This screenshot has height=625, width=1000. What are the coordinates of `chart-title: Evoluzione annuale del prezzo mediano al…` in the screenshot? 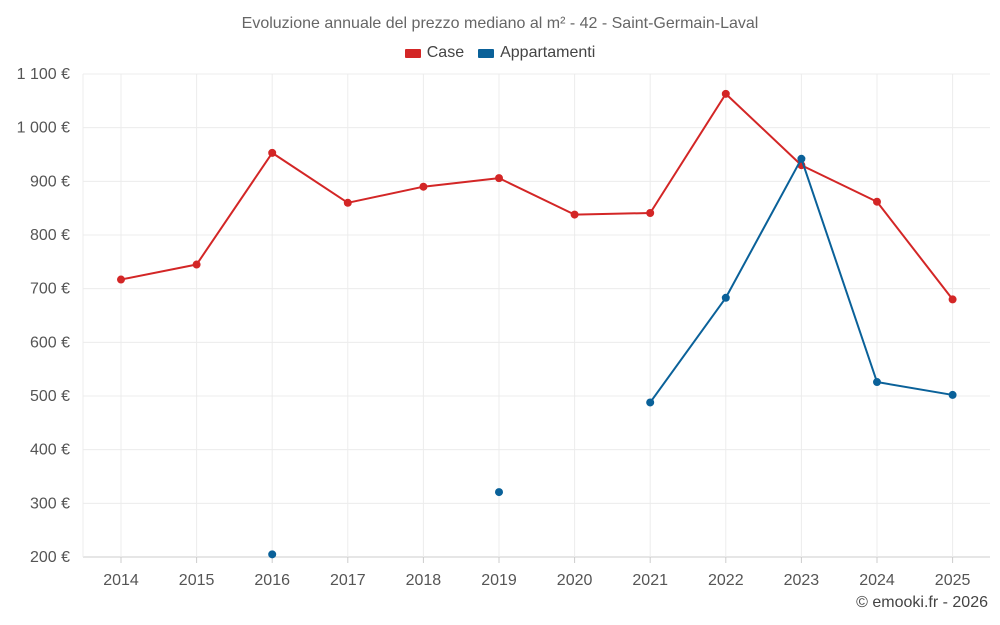 It's located at (500, 23).